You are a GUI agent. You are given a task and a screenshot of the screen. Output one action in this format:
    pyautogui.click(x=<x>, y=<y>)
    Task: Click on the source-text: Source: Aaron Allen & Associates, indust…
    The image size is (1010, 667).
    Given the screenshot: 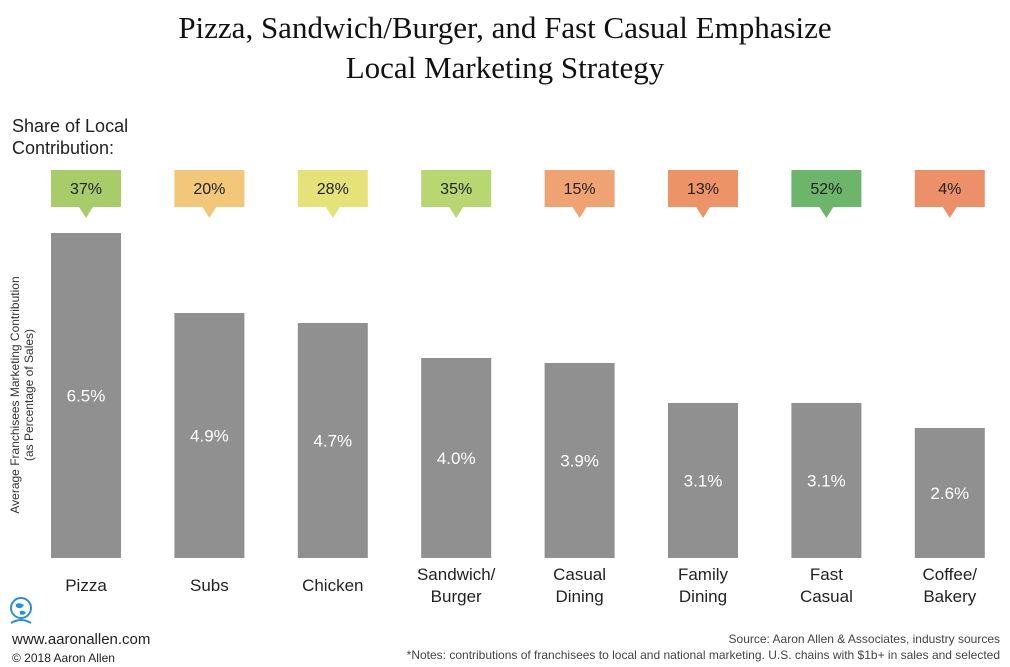 What is the action you would take?
    pyautogui.click(x=864, y=639)
    